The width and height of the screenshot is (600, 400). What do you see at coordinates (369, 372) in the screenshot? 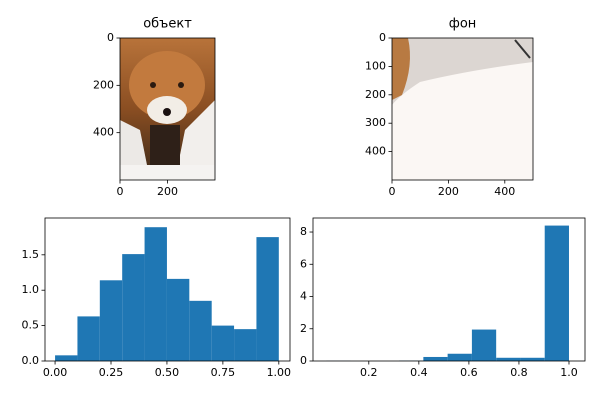
I see `x-tick-label: 0.2` at bounding box center [369, 372].